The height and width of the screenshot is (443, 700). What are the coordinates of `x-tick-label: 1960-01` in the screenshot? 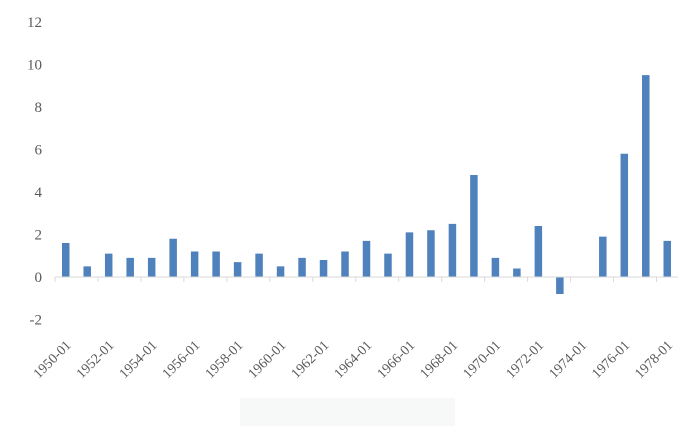 It's located at (268, 360).